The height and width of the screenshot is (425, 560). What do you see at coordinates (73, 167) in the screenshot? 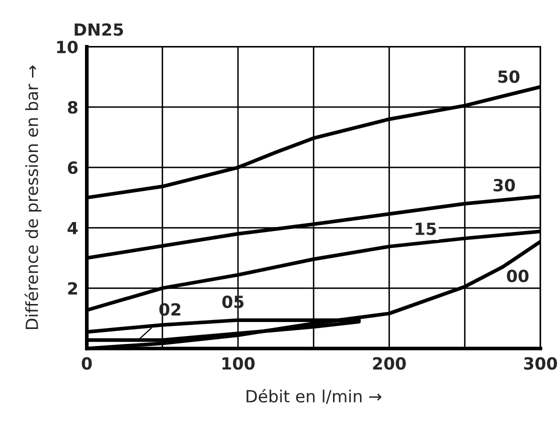
I see `y-tick-label: 6` at bounding box center [73, 167].